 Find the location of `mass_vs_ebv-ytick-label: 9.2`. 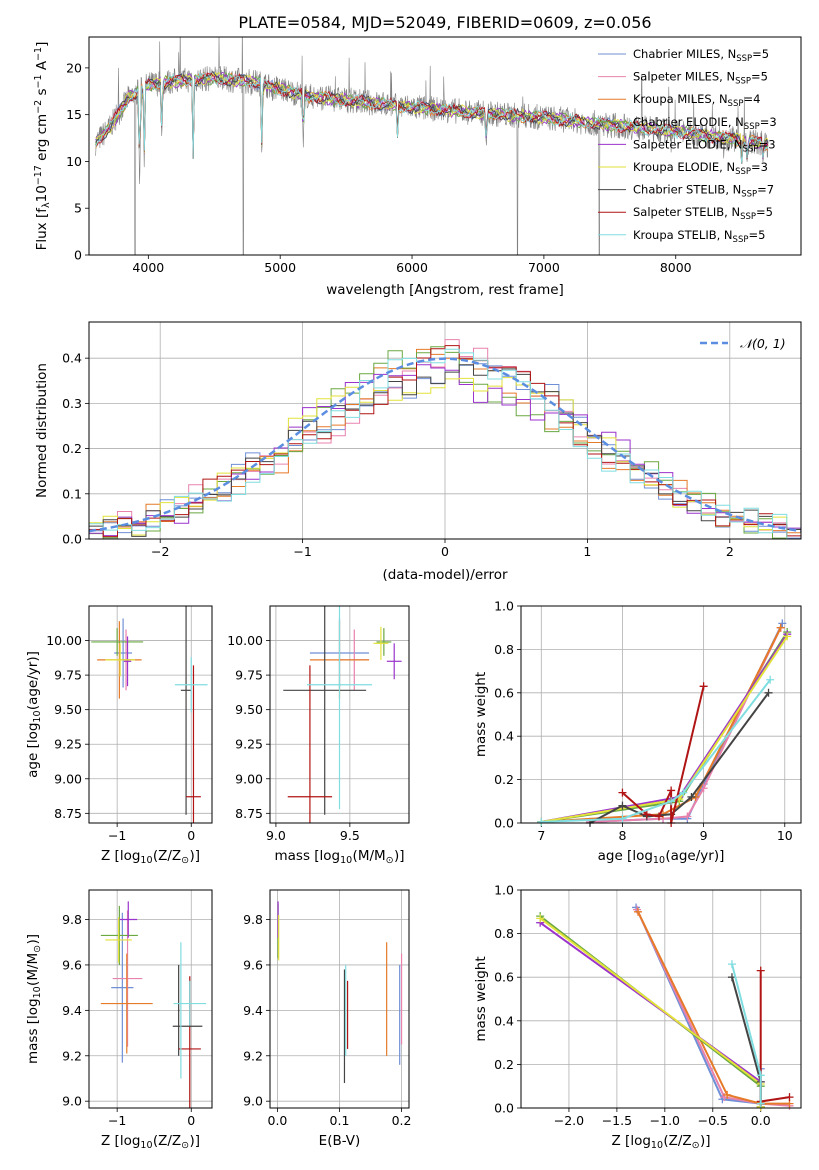

mass_vs_ebv-ytick-label: 9.2 is located at coordinates (253, 1055).